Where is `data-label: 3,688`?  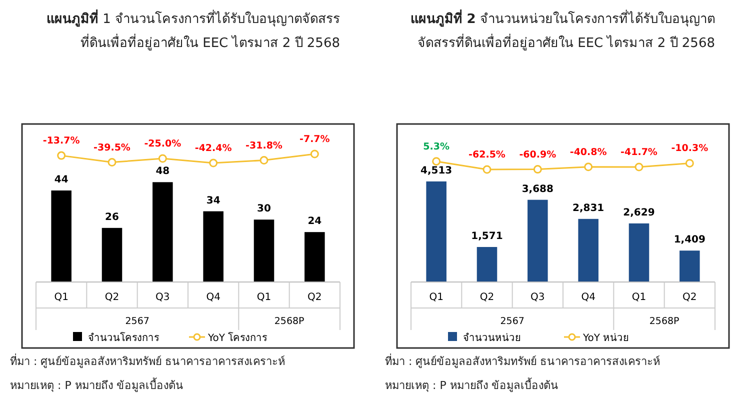
data-label: 3,688 is located at coordinates (538, 189).